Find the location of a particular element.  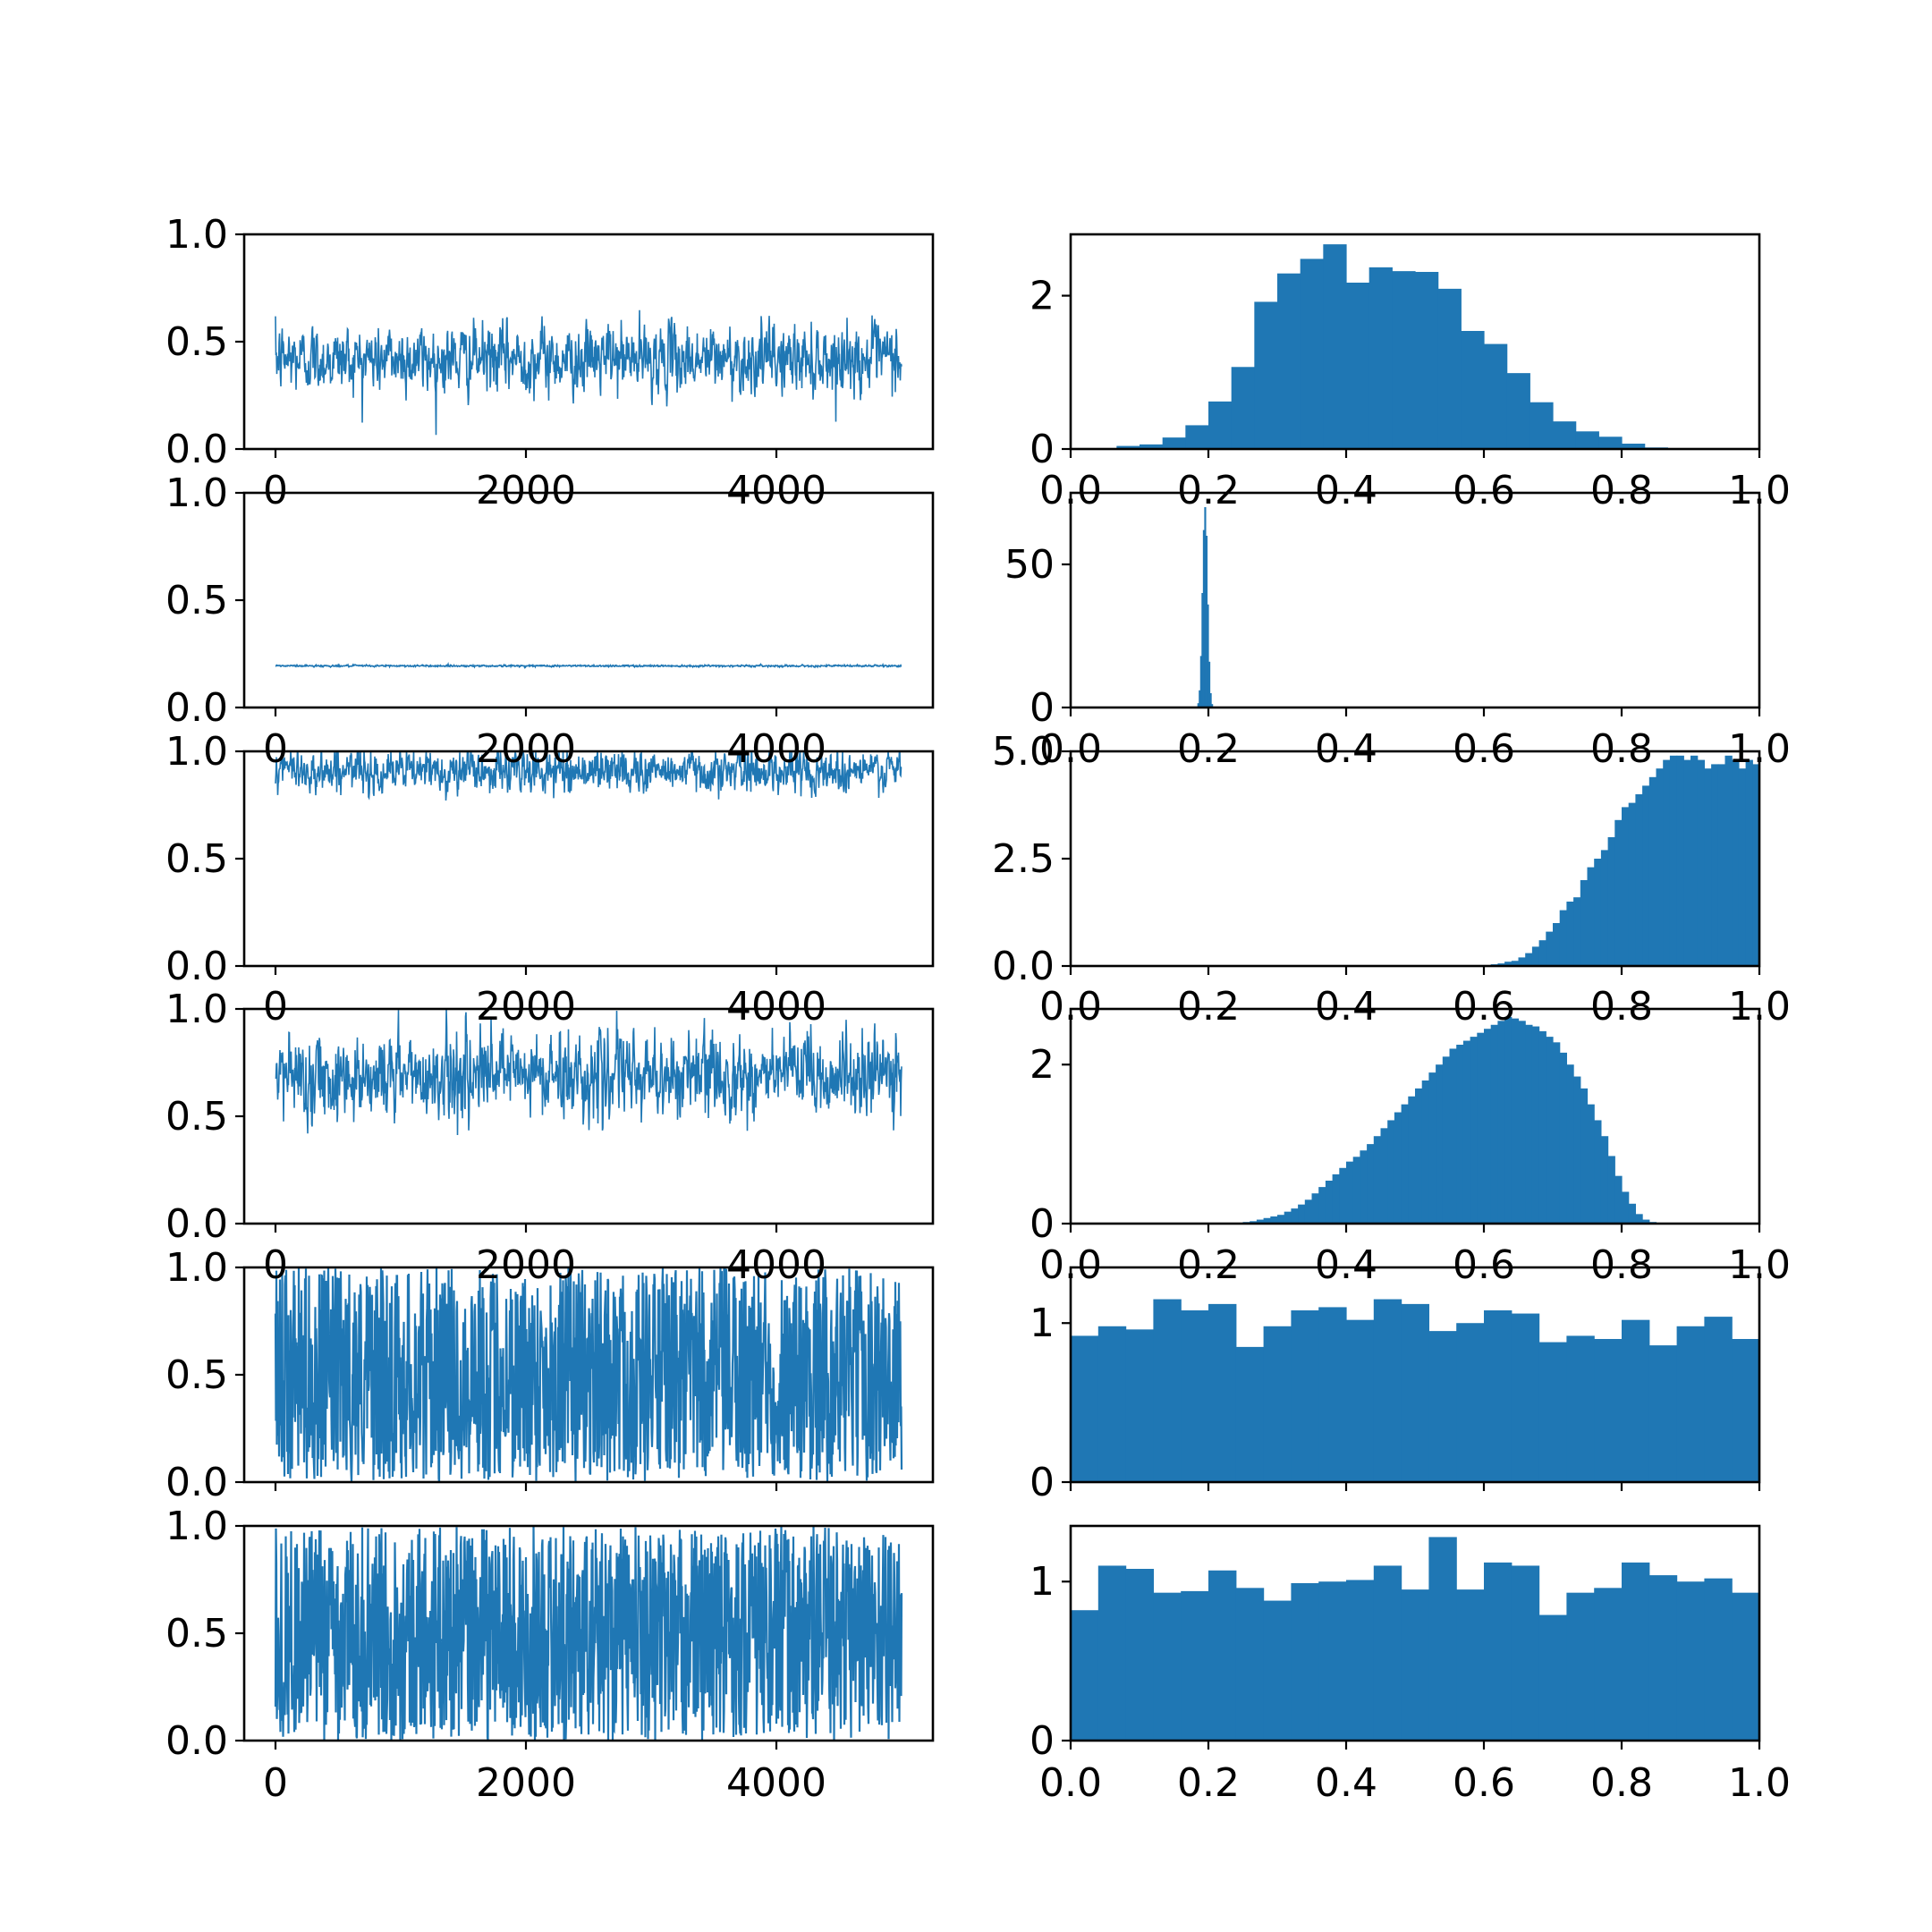

row6-trace-ytick-label: 1.0 is located at coordinates (196, 1526).